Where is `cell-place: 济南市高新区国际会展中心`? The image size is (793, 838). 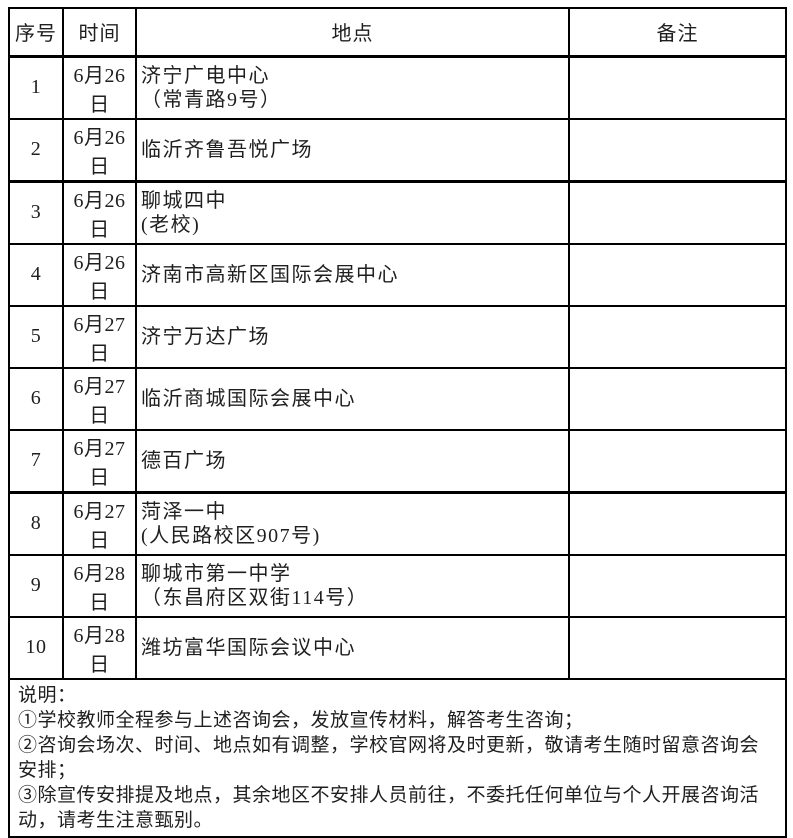
cell-place: 济南市高新区国际会展中心 is located at coordinates (352, 274).